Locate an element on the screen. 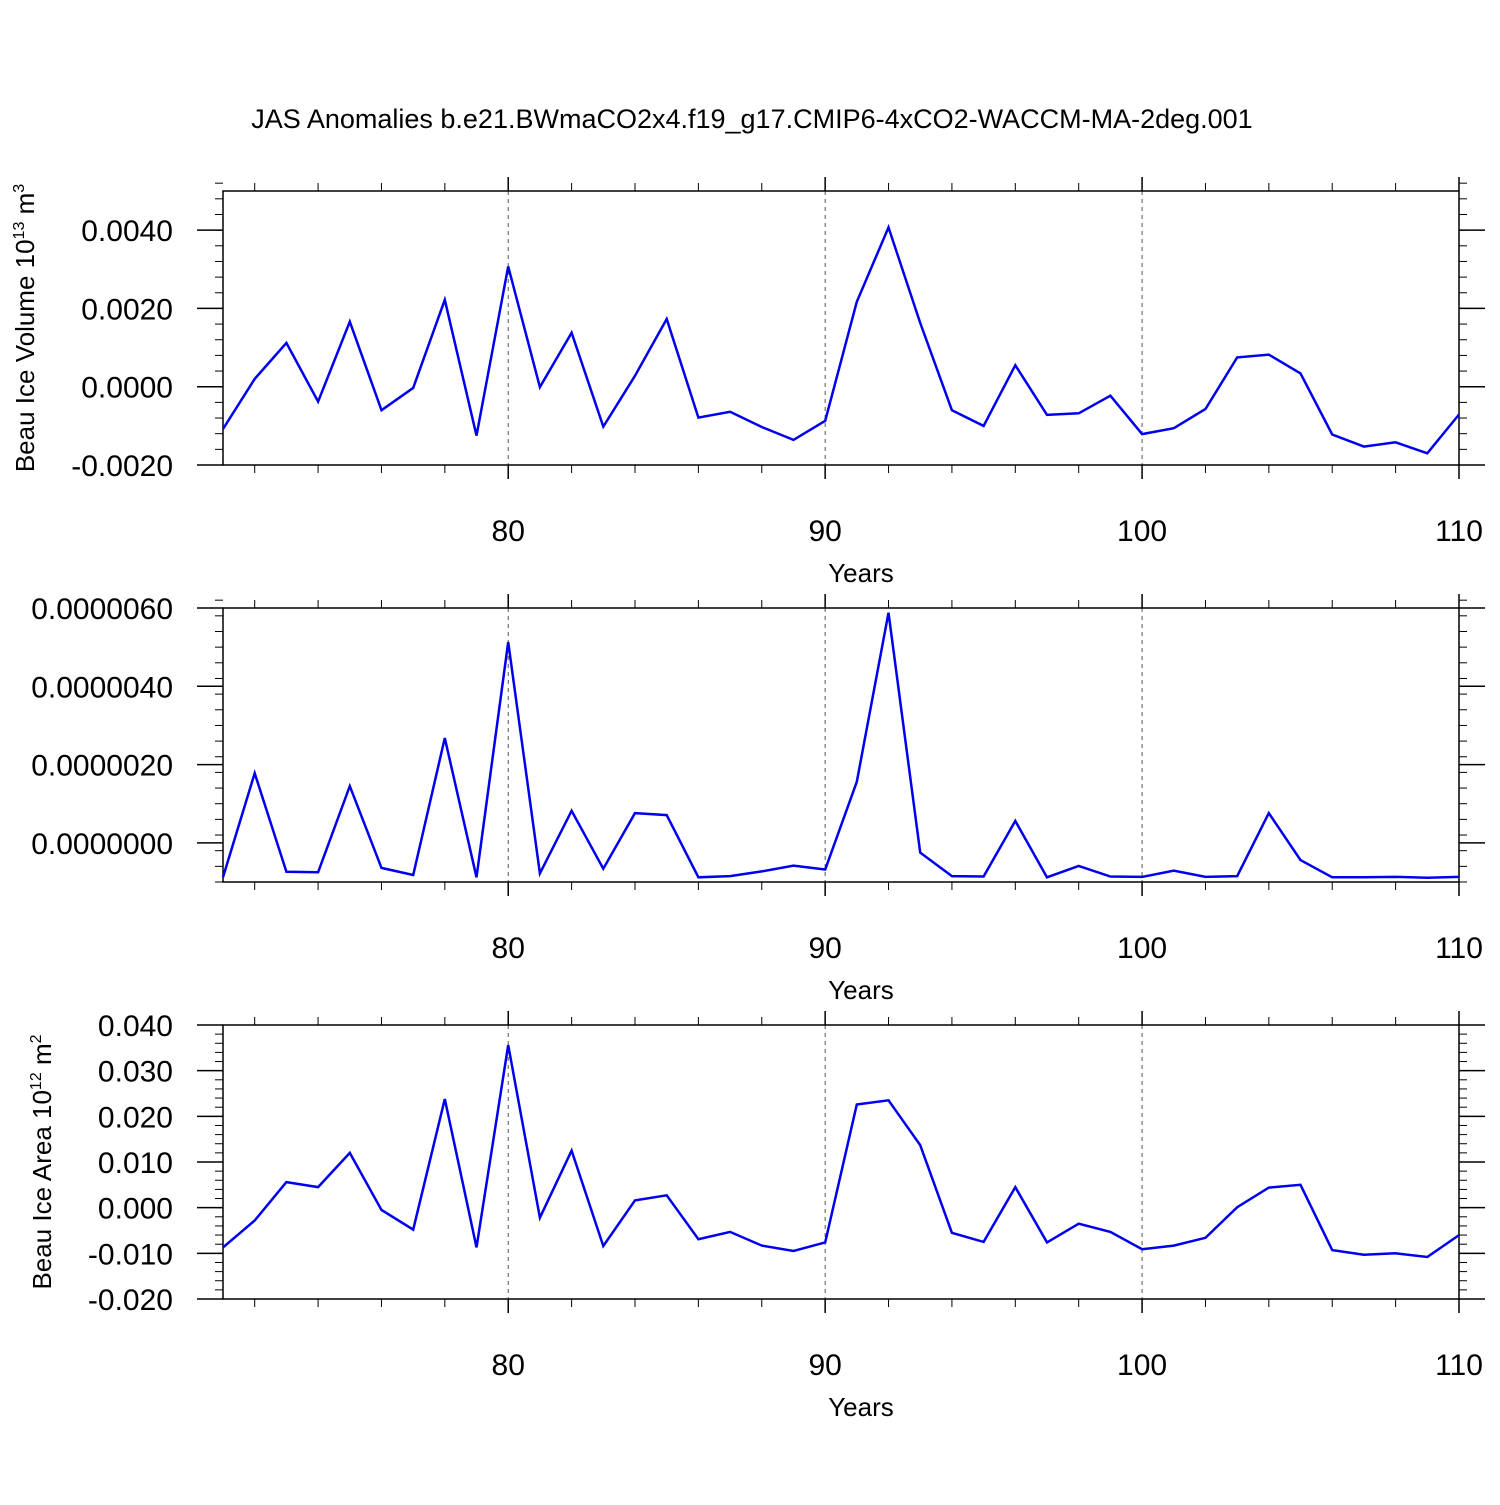  y-tick-label: 0.040 is located at coordinates (135, 1026).